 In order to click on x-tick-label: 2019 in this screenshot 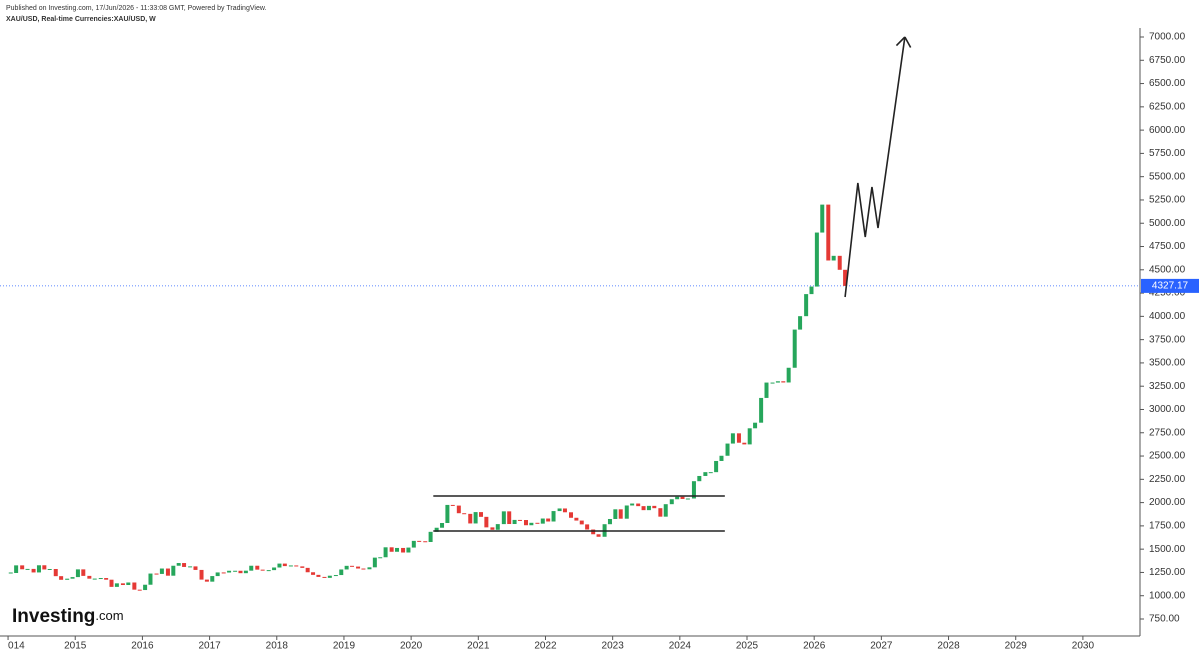, I will do `click(344, 646)`.